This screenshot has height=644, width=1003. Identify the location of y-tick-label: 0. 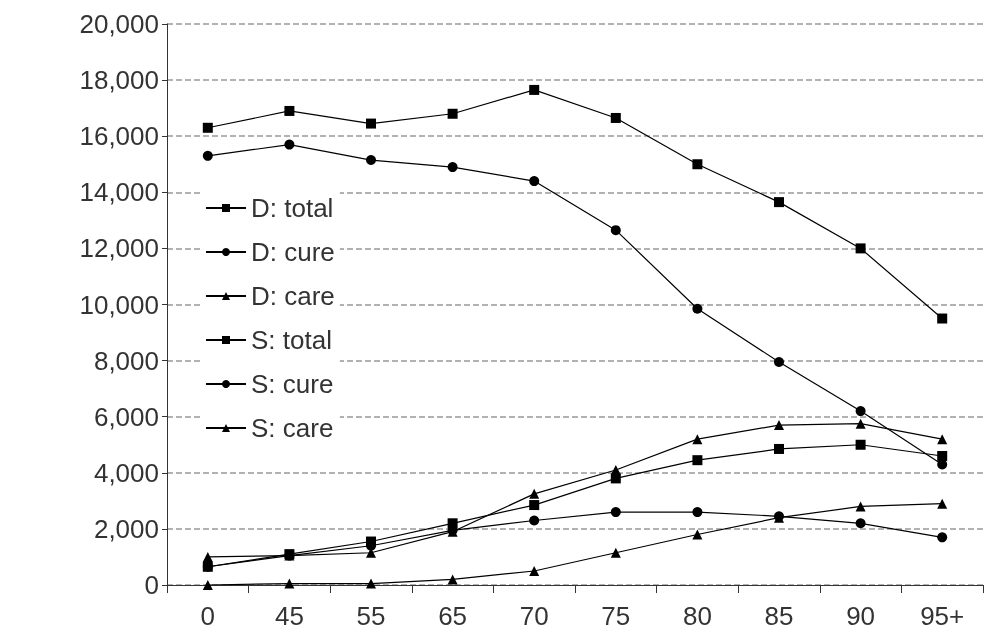
(151, 585).